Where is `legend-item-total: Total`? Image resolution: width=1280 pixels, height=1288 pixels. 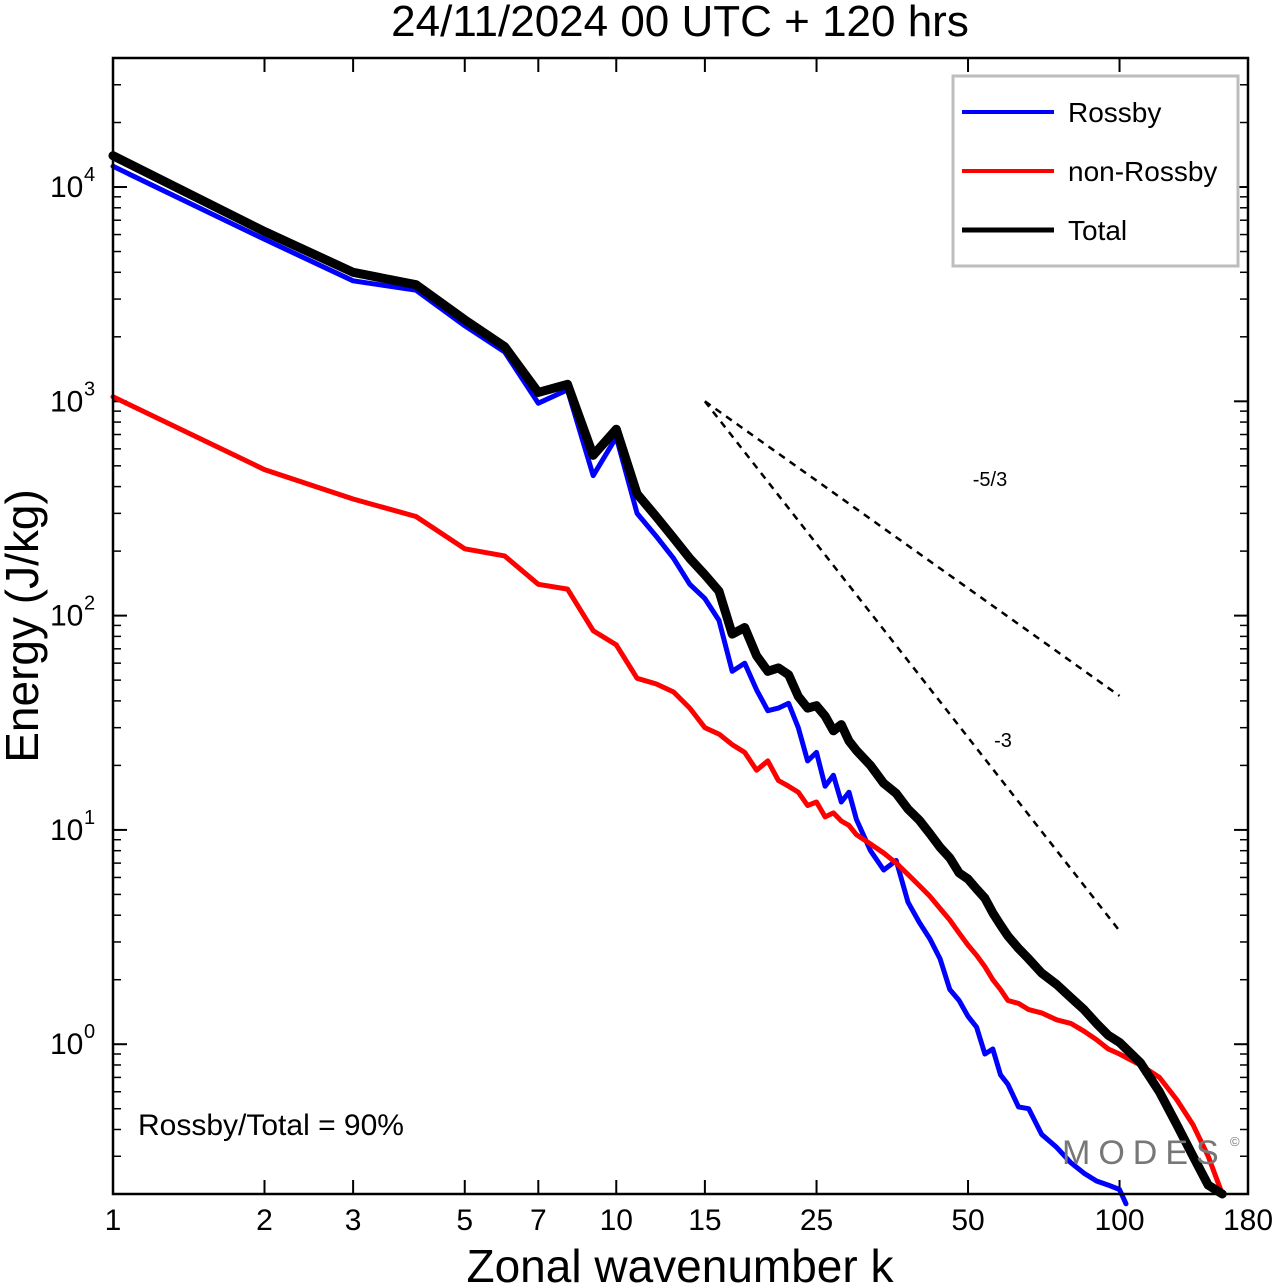 legend-item-total: Total is located at coordinates (1044, 230).